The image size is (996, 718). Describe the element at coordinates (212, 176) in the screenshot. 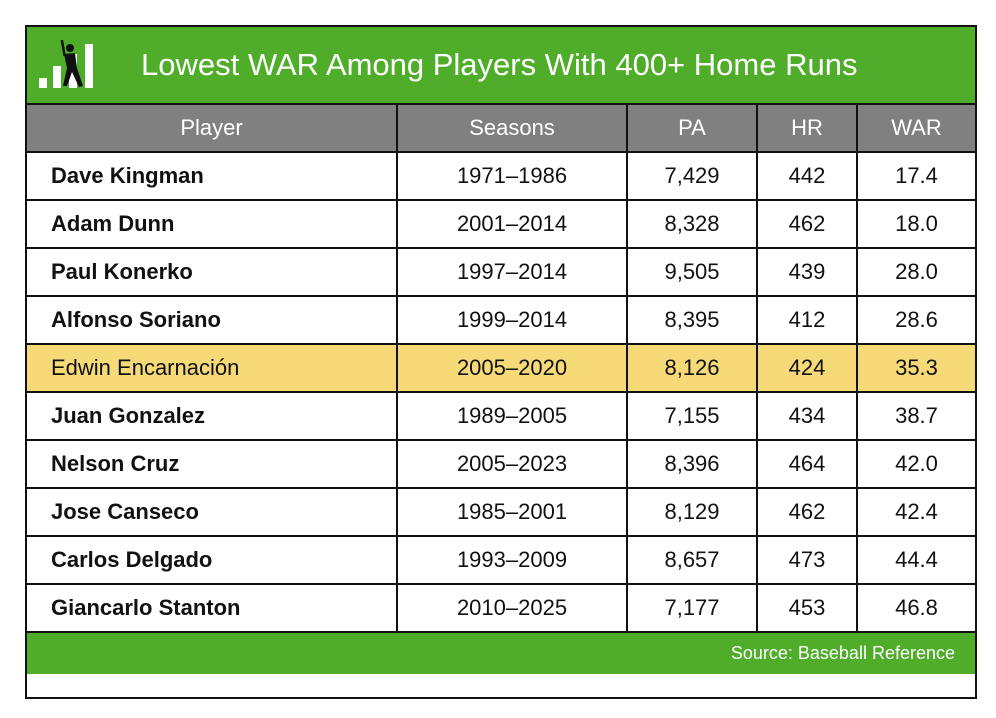

I see `cell-player: Dave Kingman` at that location.